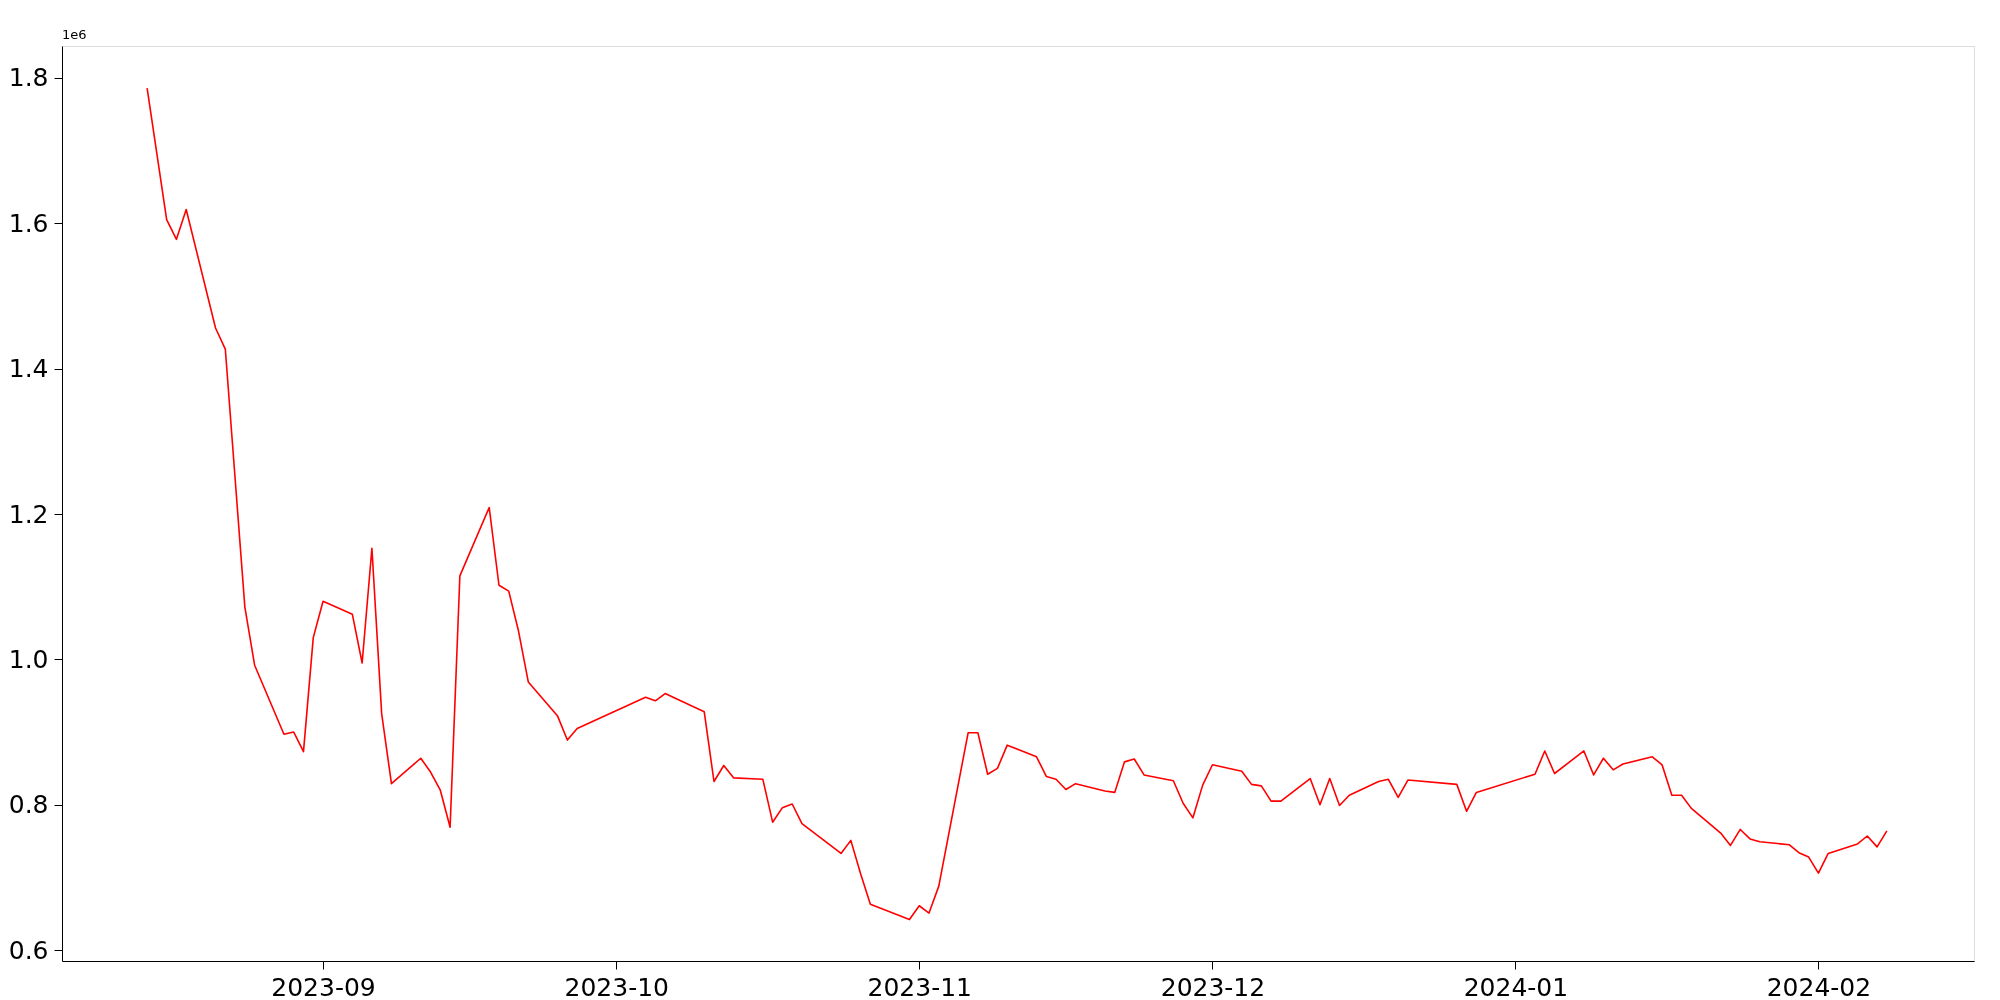 This screenshot has width=2000, height=1000. Describe the element at coordinates (28, 78) in the screenshot. I see `y-tick-label: 1.8` at that location.